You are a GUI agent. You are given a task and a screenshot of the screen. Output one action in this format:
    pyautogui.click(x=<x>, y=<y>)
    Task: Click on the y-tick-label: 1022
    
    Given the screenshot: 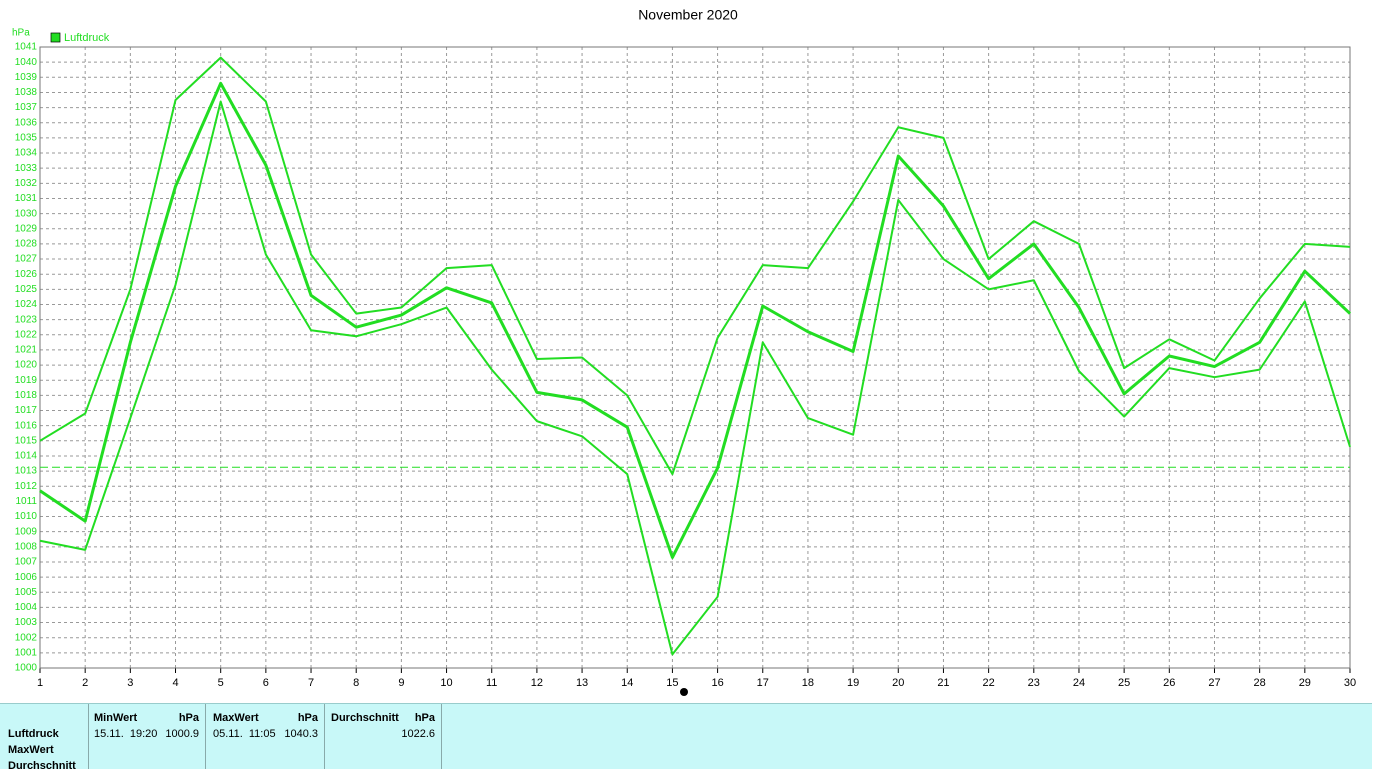 What is the action you would take?
    pyautogui.click(x=26, y=334)
    